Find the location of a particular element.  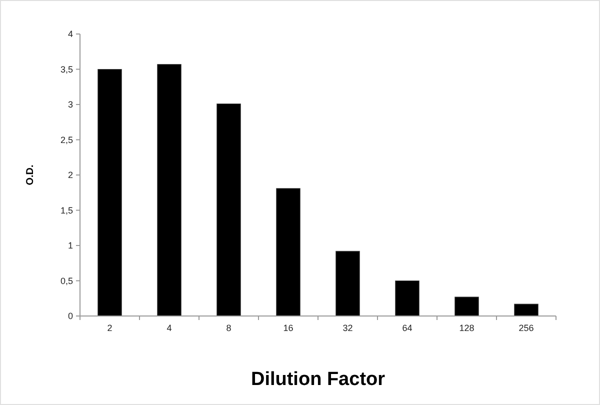

y-axis-title: O.D. is located at coordinates (30, 175).